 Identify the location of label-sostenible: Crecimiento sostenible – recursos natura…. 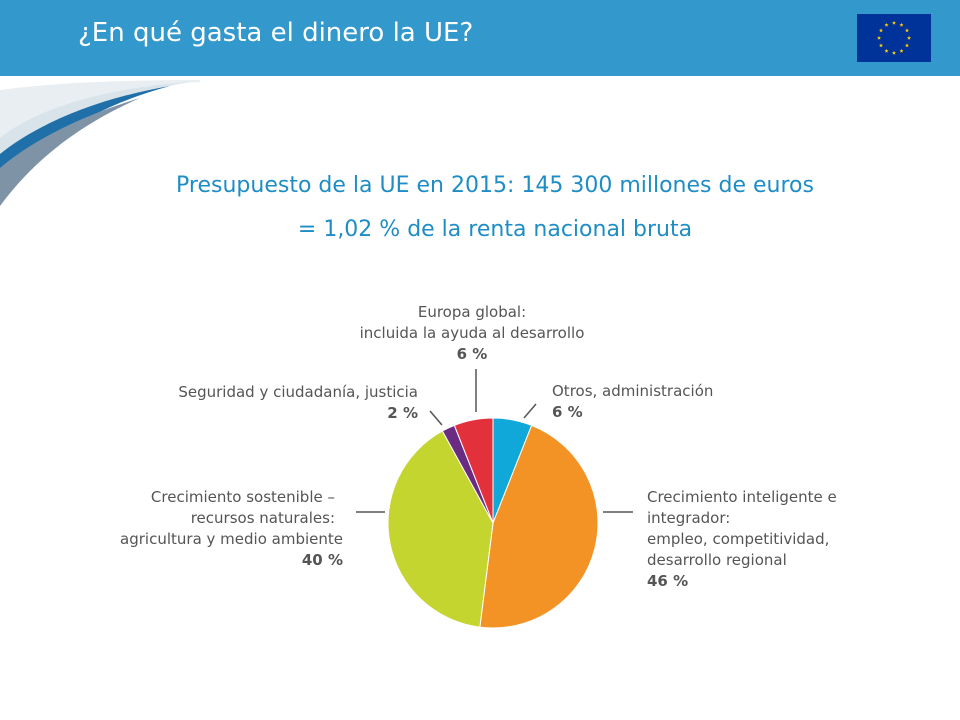
(201, 529).